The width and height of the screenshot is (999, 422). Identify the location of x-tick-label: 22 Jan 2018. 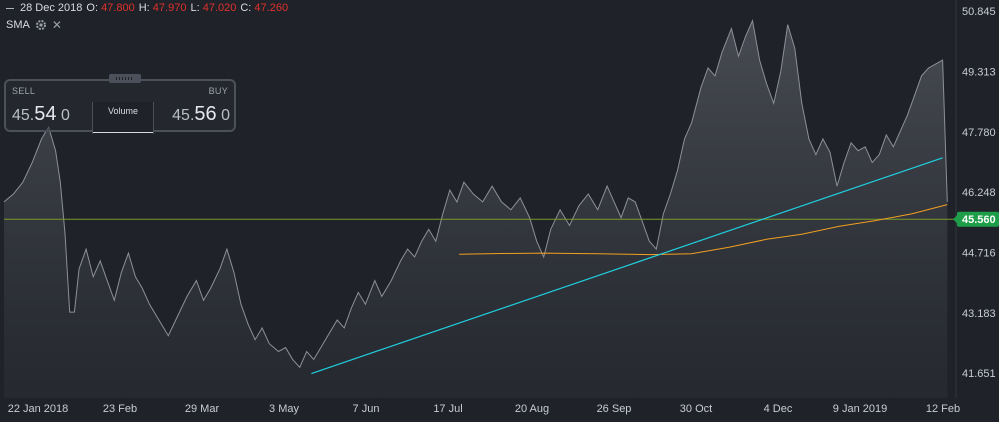
(38, 409).